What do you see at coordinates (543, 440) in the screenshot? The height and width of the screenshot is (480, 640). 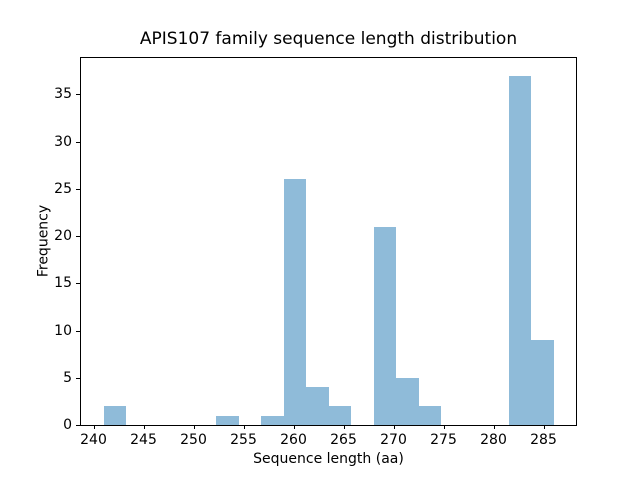 I see `x-tick-label: 285` at bounding box center [543, 440].